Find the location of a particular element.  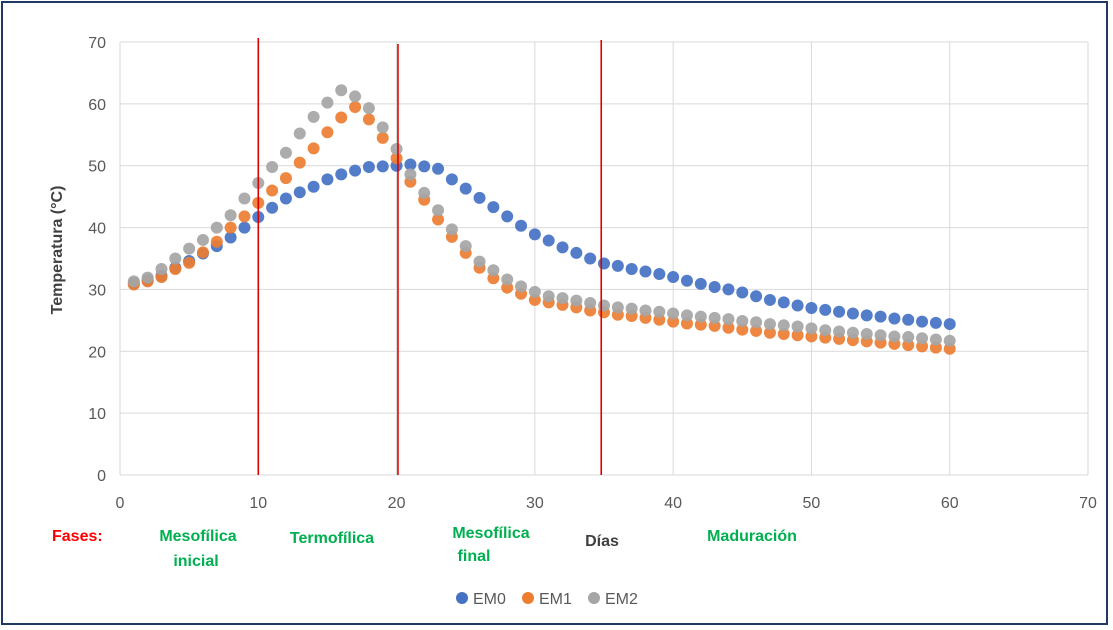

legend-marker-em0 is located at coordinates (462, 598).